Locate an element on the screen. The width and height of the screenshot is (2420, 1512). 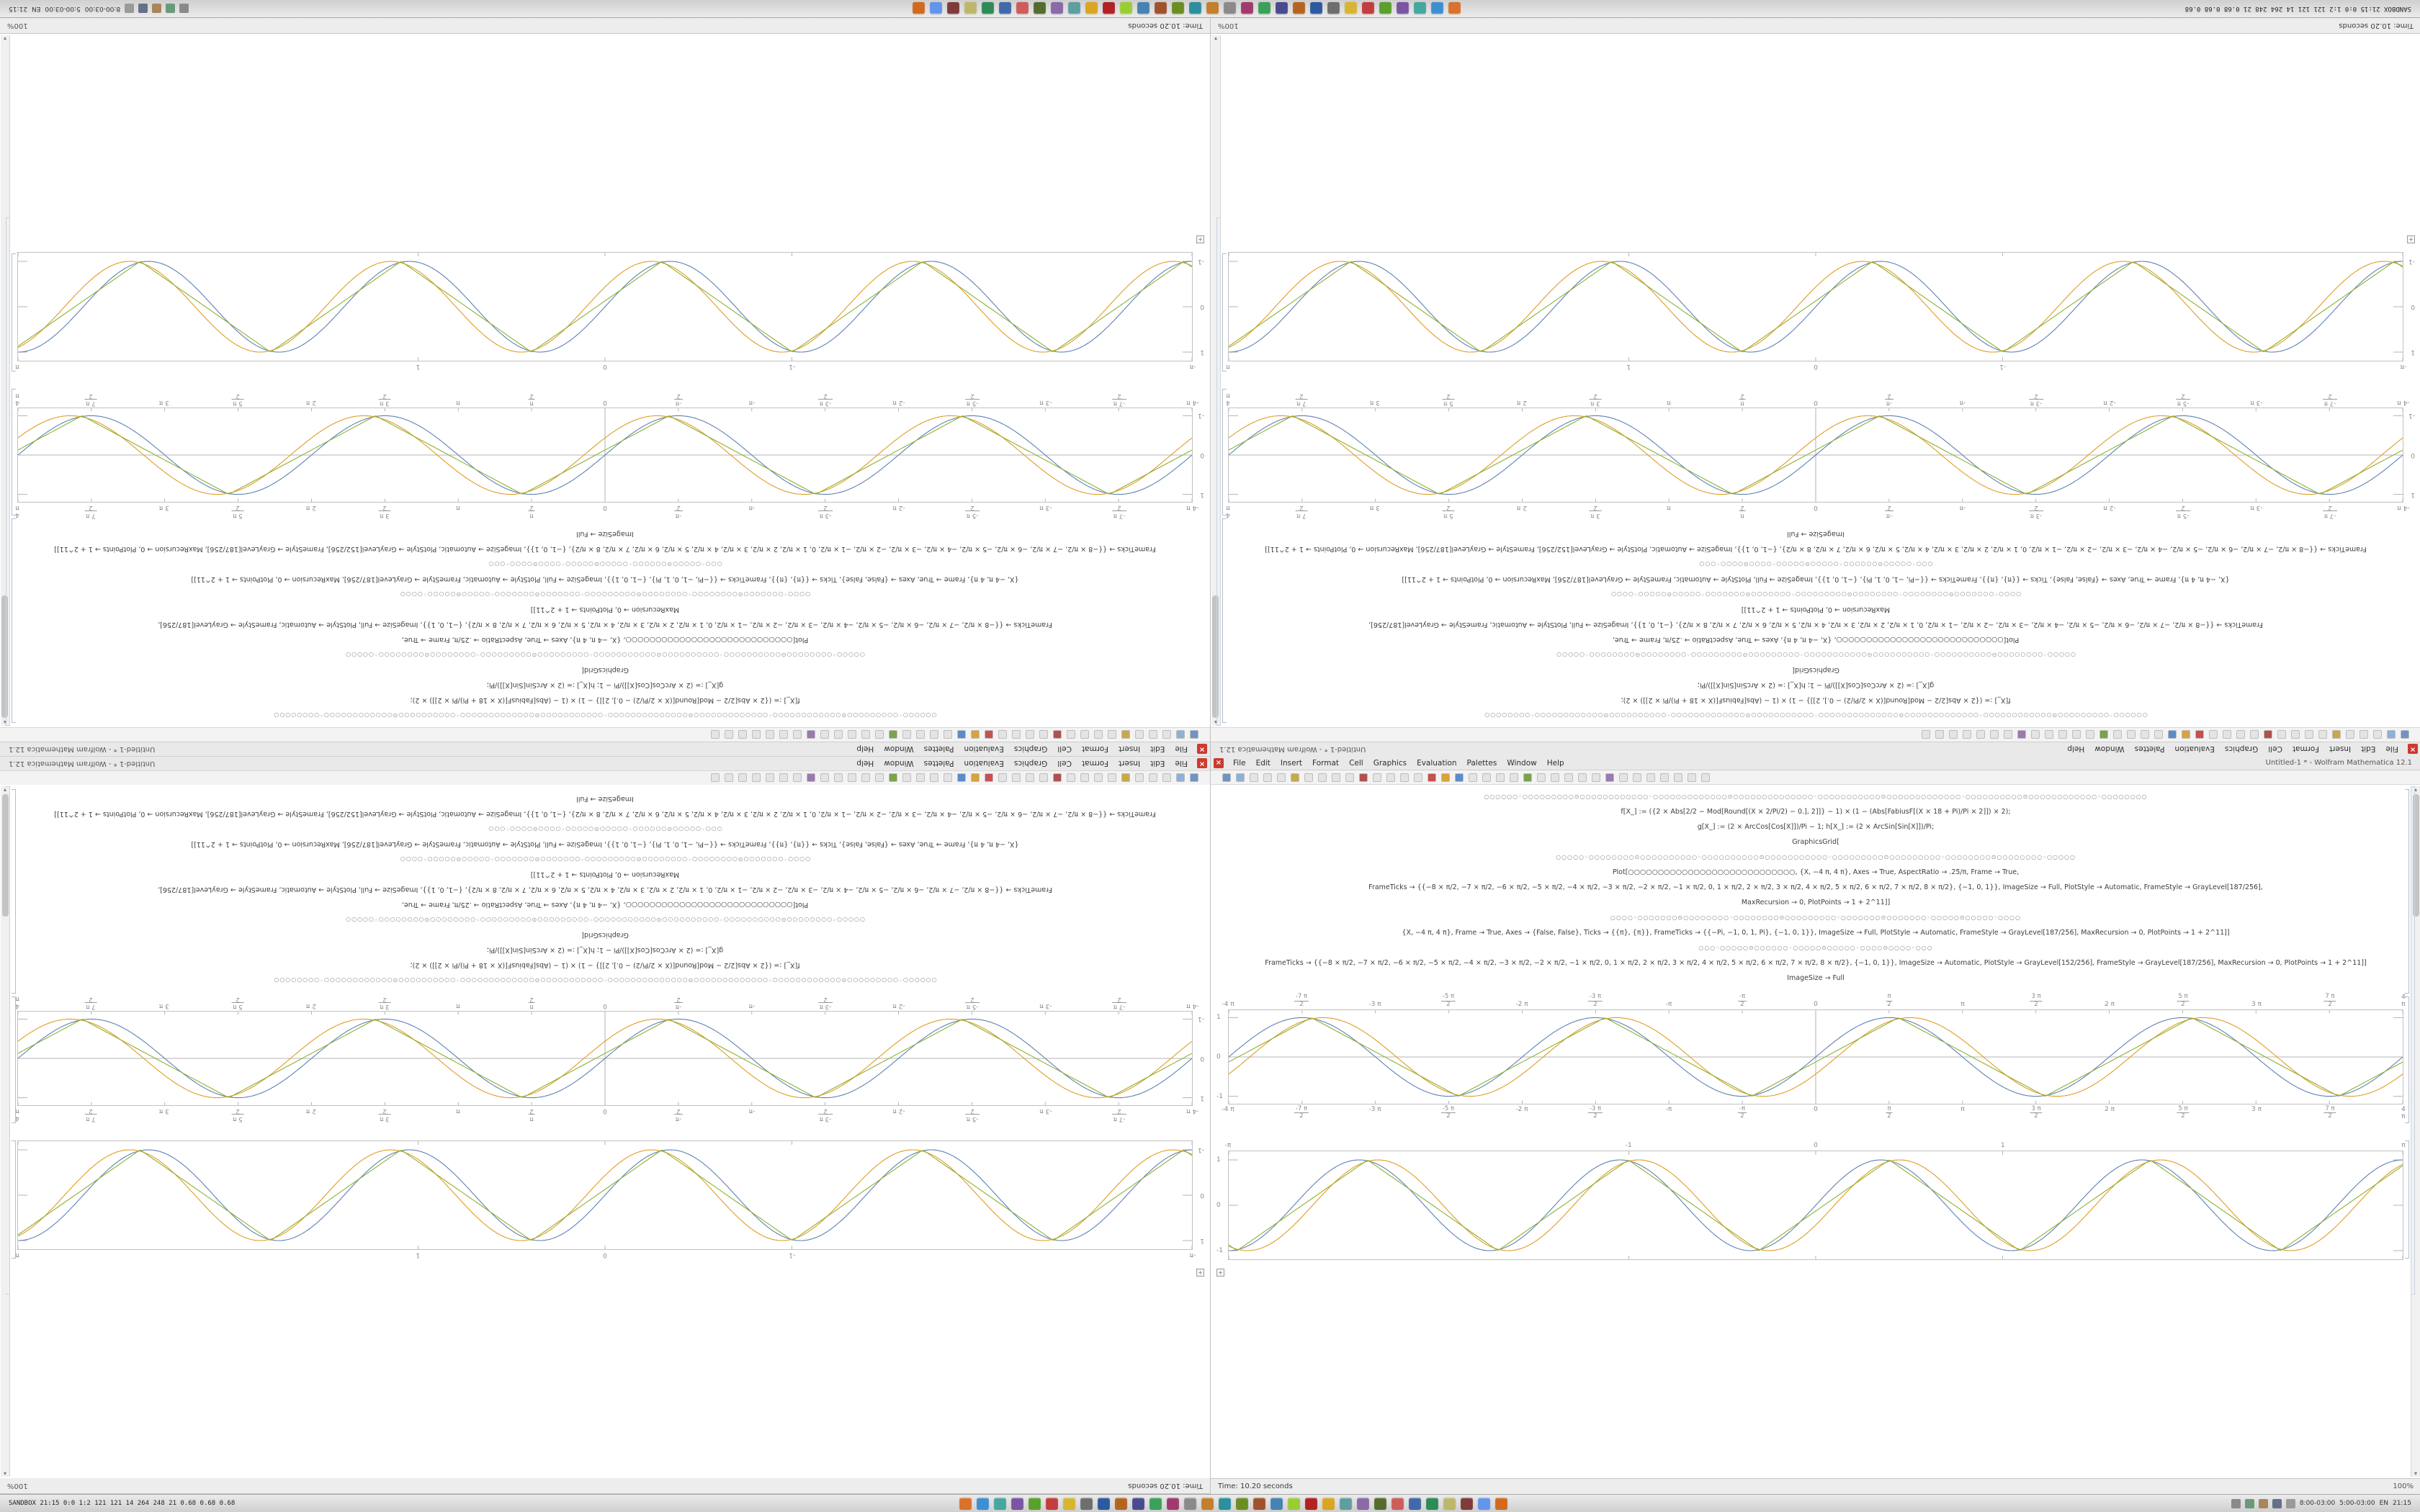
menu-evaluation: Evaluation is located at coordinates (1437, 763).